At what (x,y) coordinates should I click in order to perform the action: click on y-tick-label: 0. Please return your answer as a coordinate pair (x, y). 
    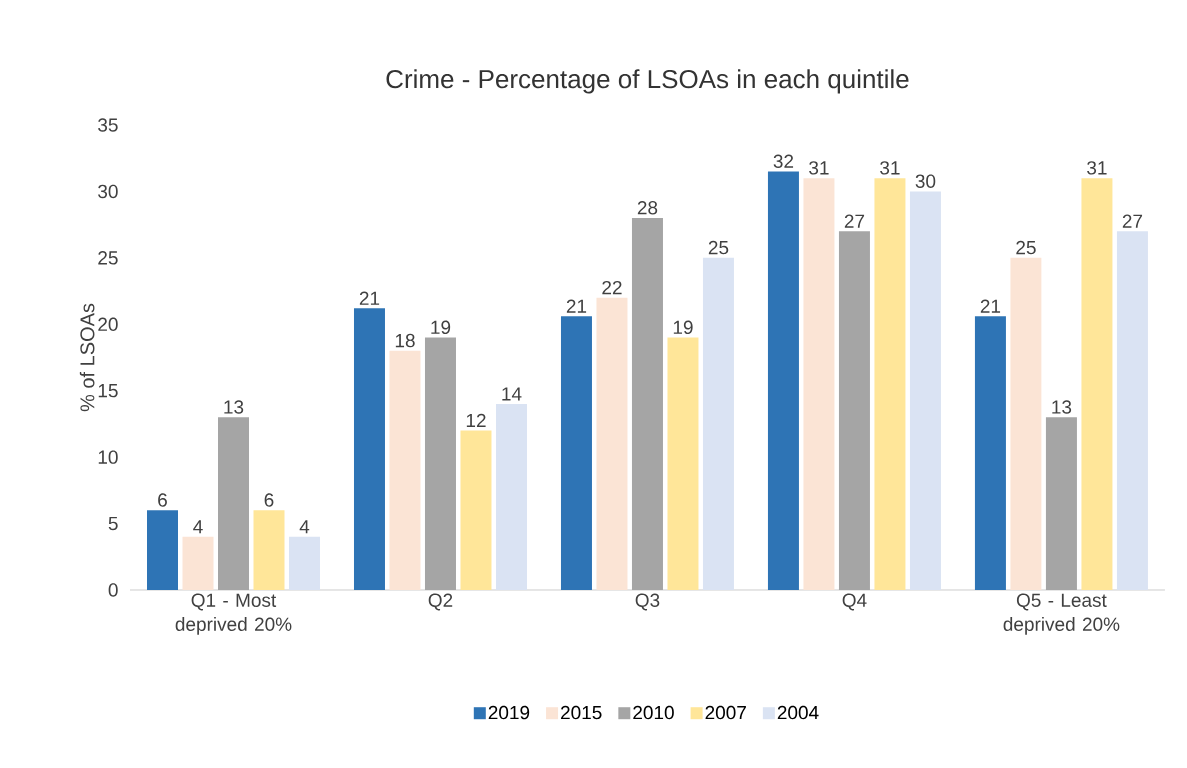
    Looking at the image, I should click on (113, 590).